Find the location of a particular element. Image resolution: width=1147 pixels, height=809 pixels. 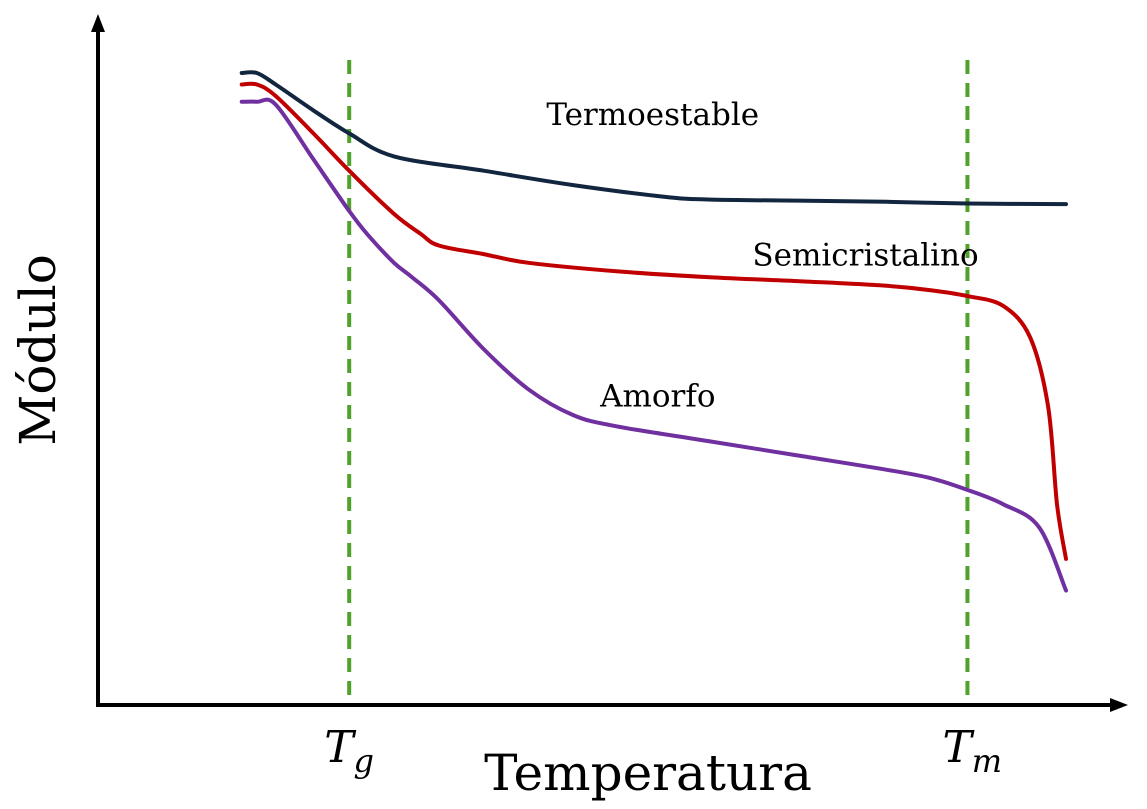

series-line-termoestable is located at coordinates (653, 138).